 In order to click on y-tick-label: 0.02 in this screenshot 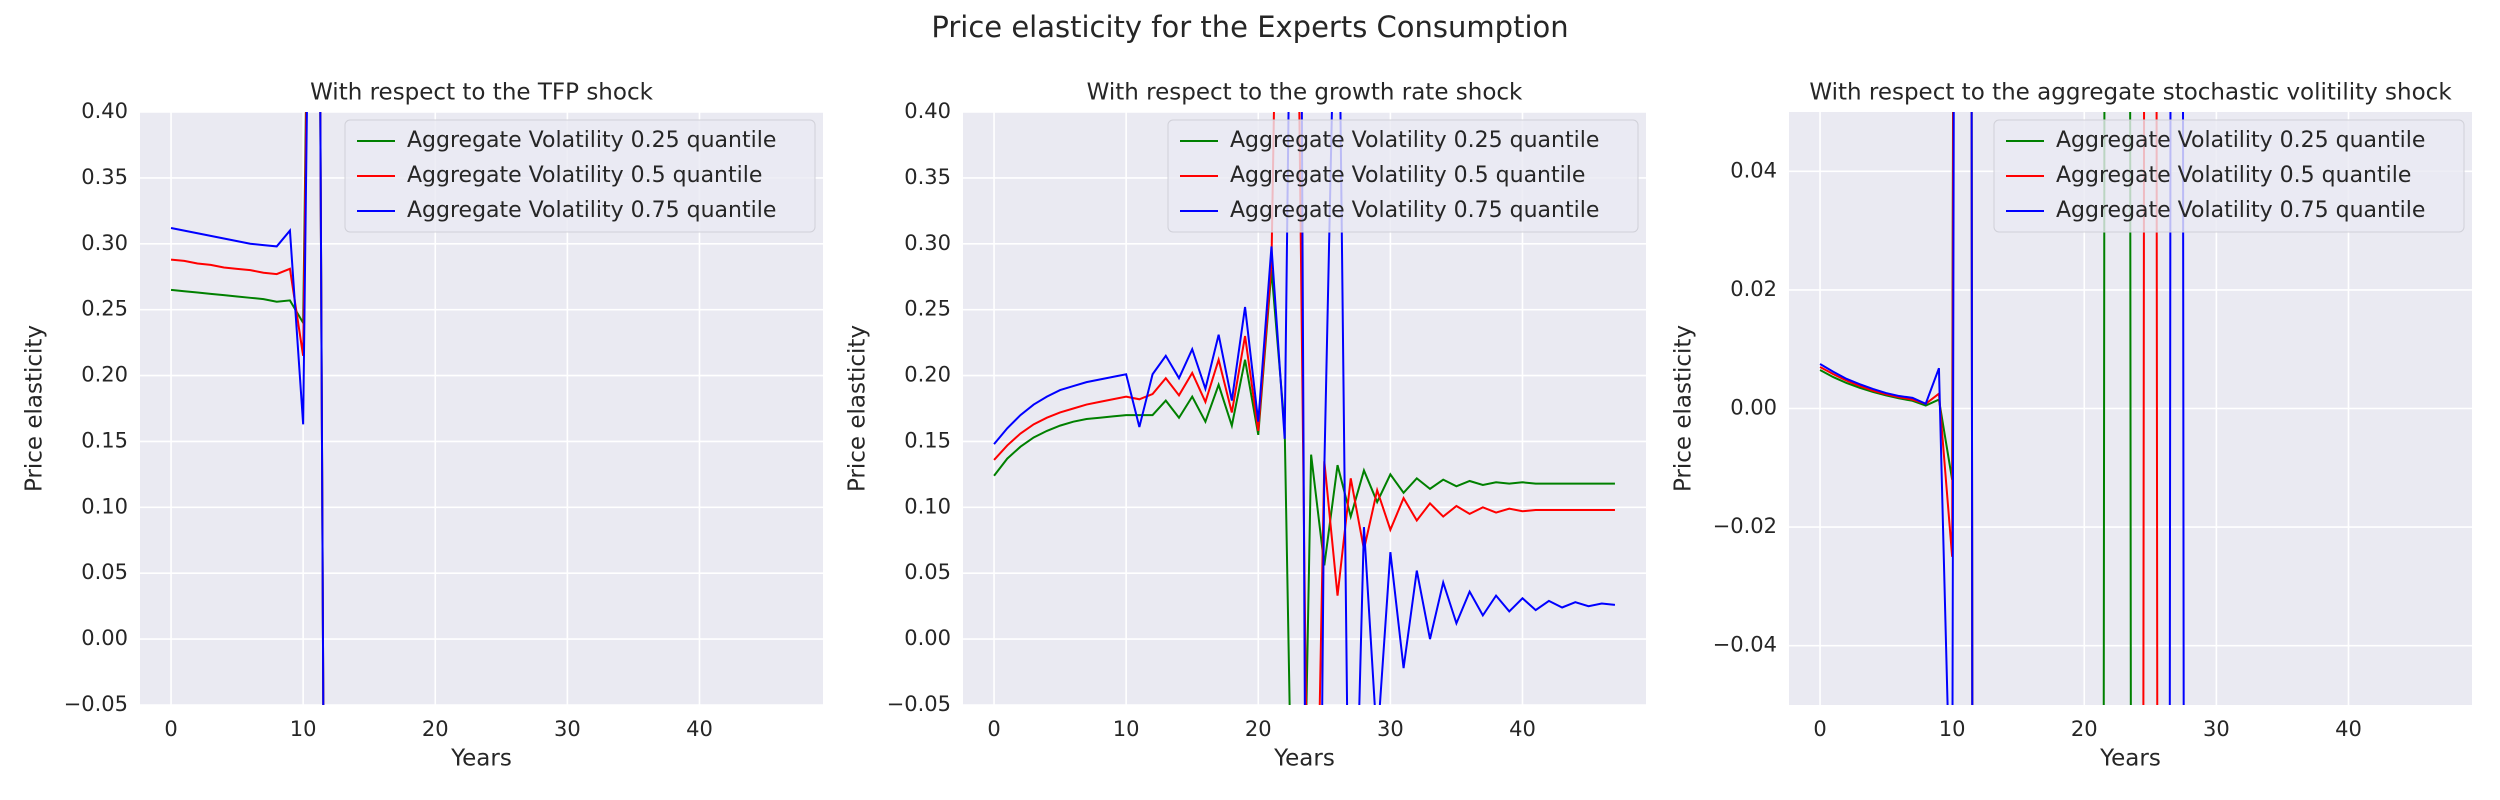, I will do `click(1753, 289)`.